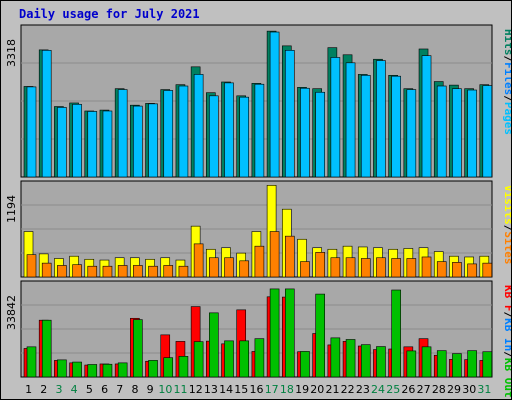 The width and height of the screenshot is (512, 400). Describe the element at coordinates (393, 389) in the screenshot. I see `day-label: 25` at that location.